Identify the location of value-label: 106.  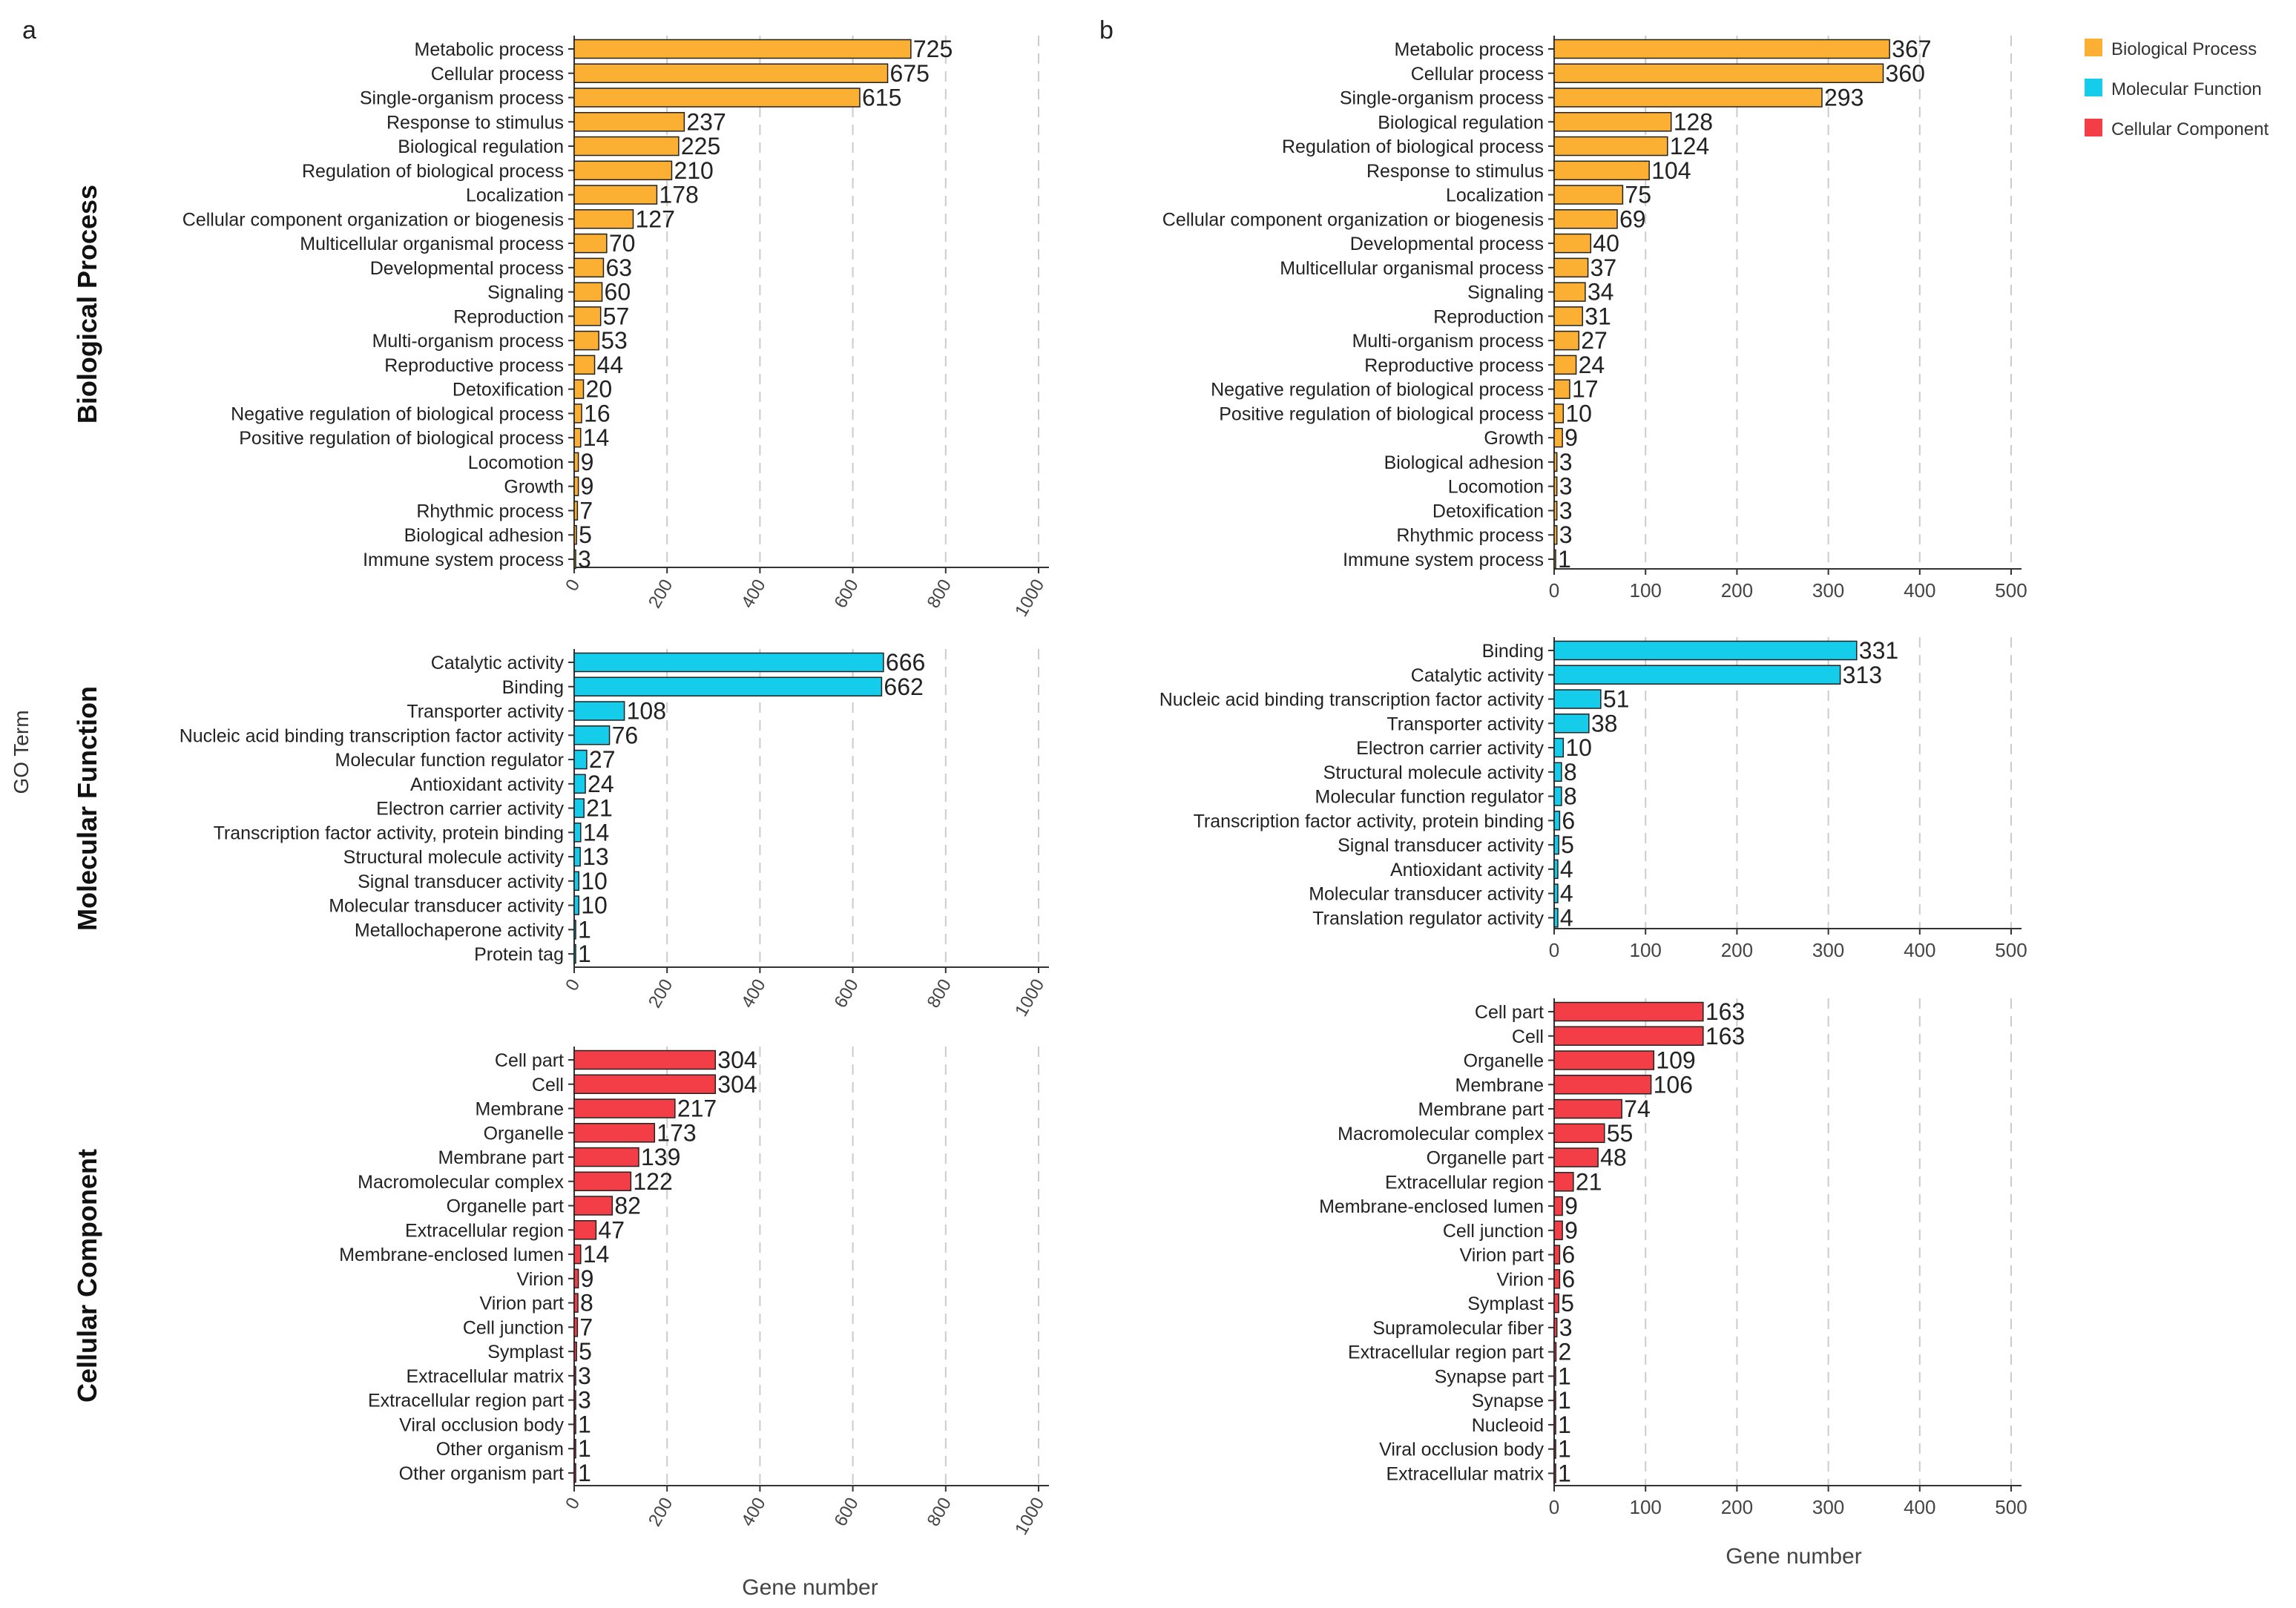
(1673, 1084).